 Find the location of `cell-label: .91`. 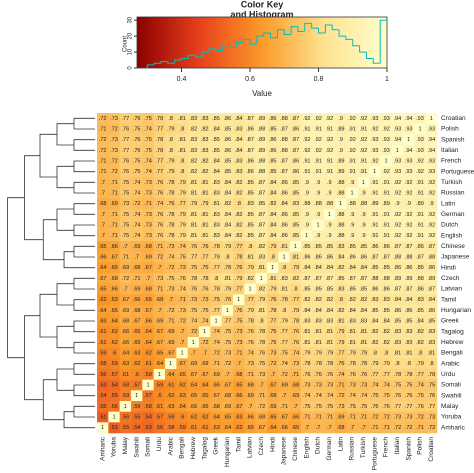

cell-label: .91 is located at coordinates (375, 183).